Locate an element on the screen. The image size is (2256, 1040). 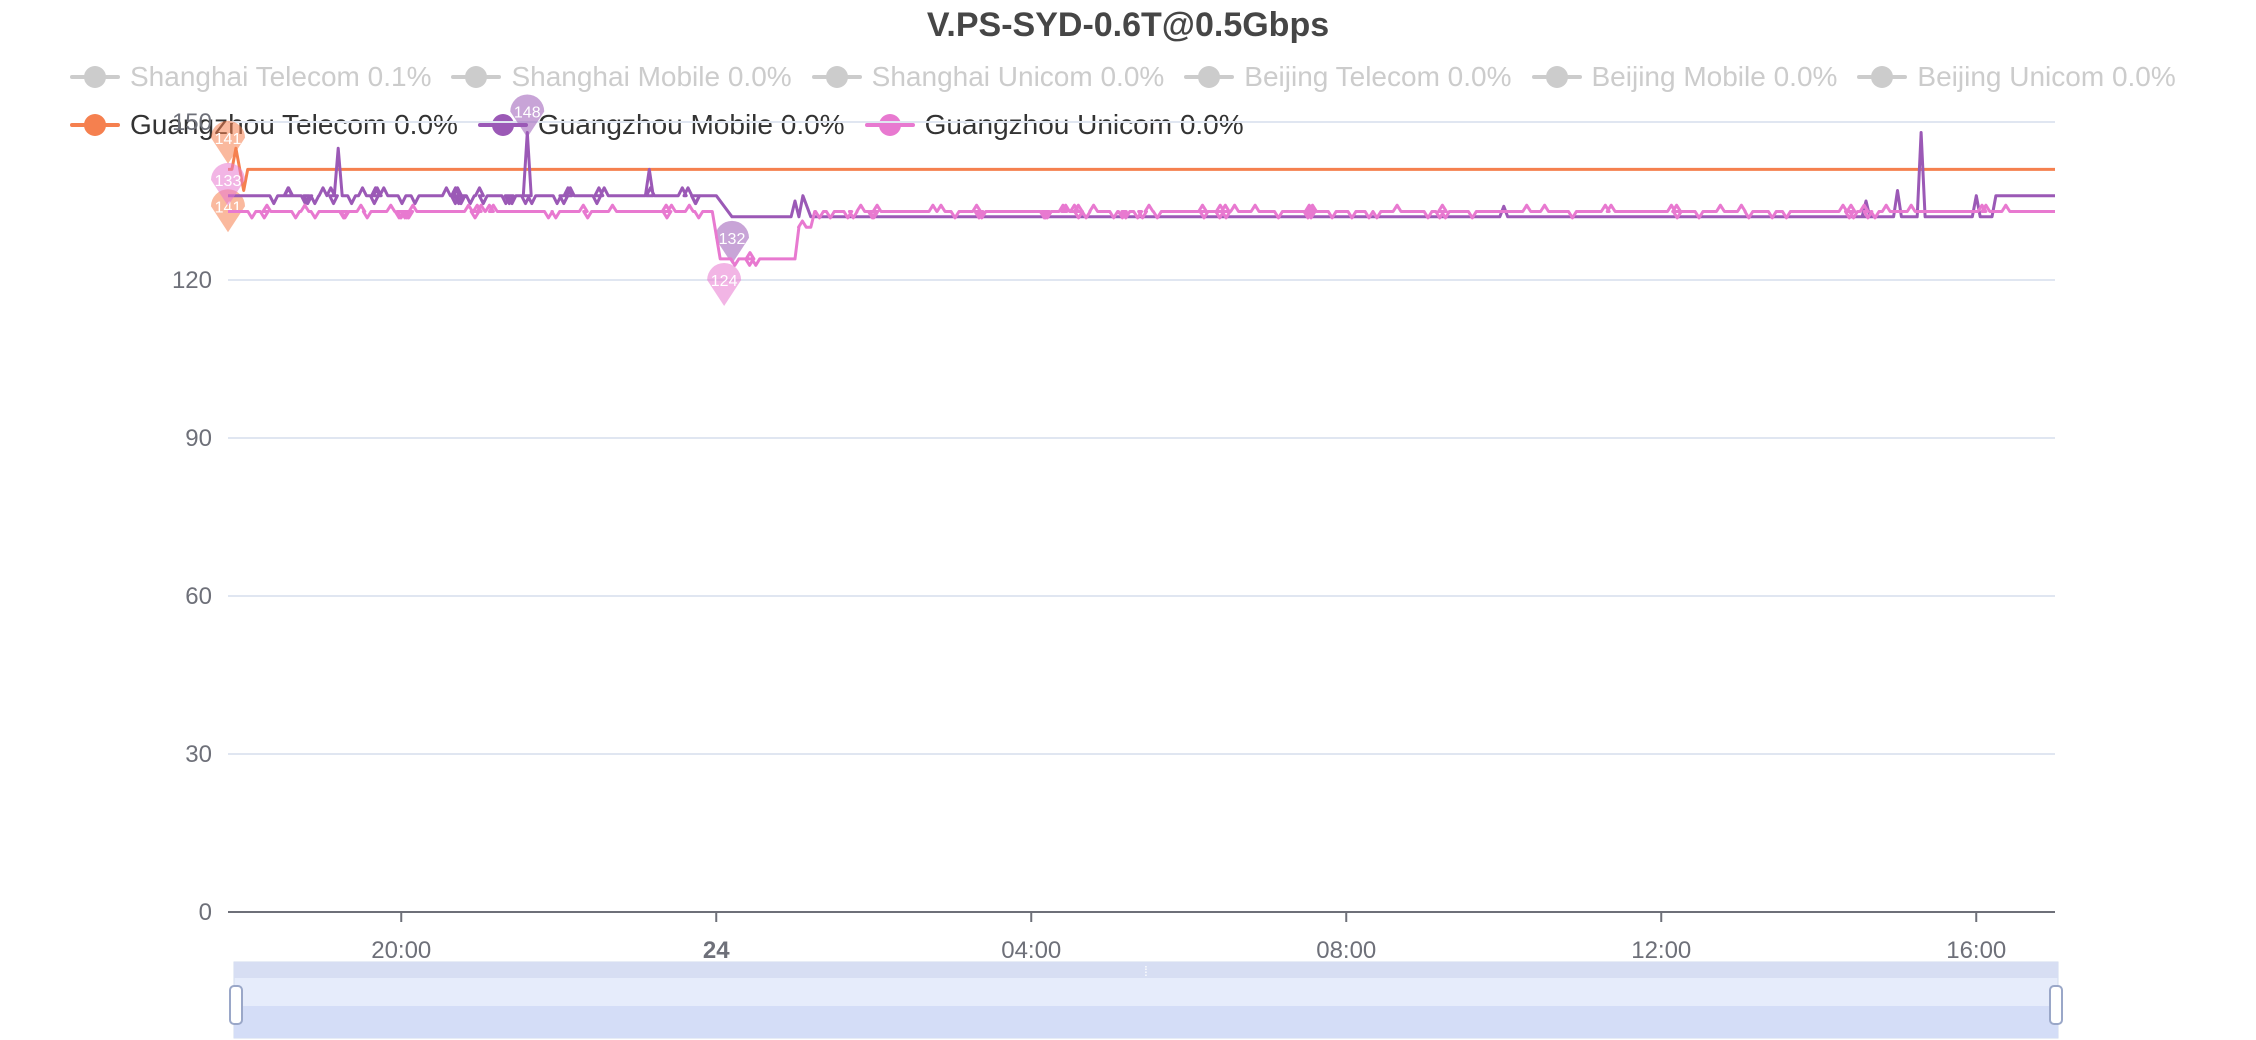
legend-item-3: Beijing Telecom 0.0% is located at coordinates (1348, 77).